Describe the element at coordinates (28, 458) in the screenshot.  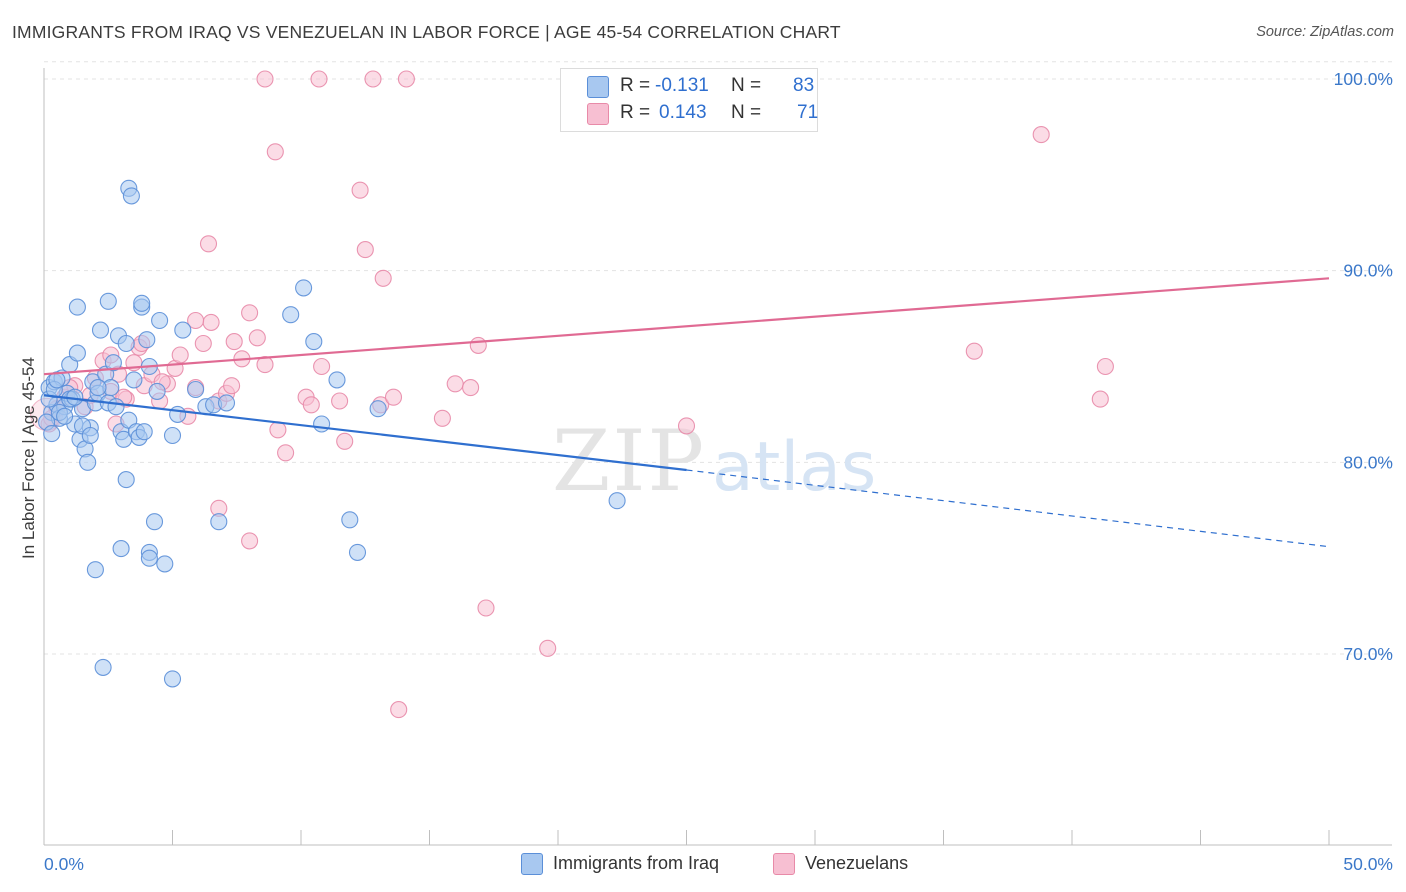
I see `y-axis-label: In Labor Force | Age 45-54` at that location.